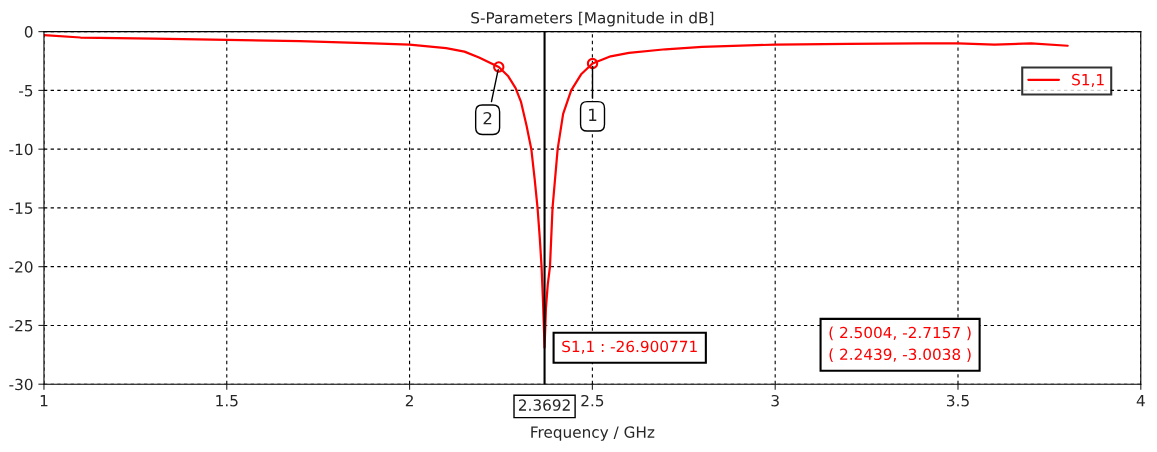  I want to click on ref-line-label: 2.3692, so click(544, 405).